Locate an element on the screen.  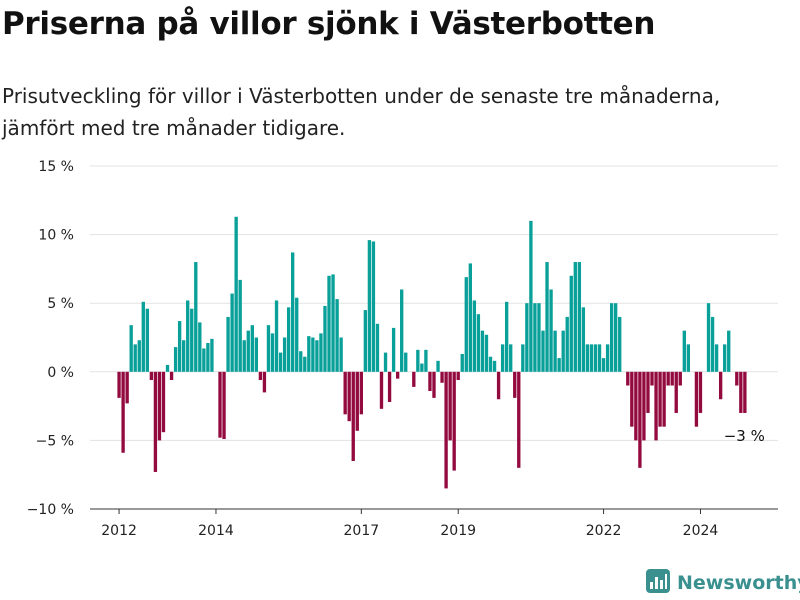
y-tick-label: −10 % is located at coordinates (50, 510).